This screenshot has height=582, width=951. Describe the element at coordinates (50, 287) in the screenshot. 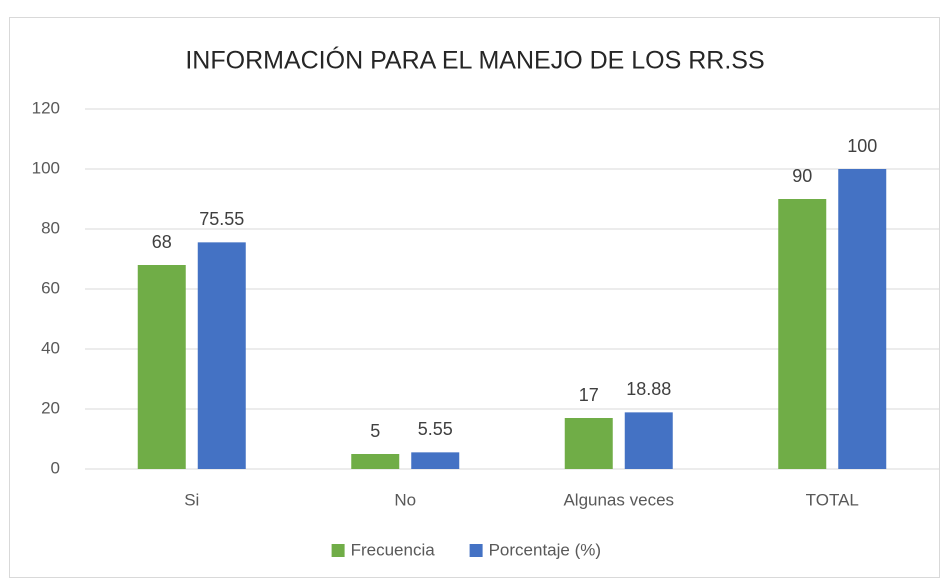

I see `y-tick-label: 60` at that location.